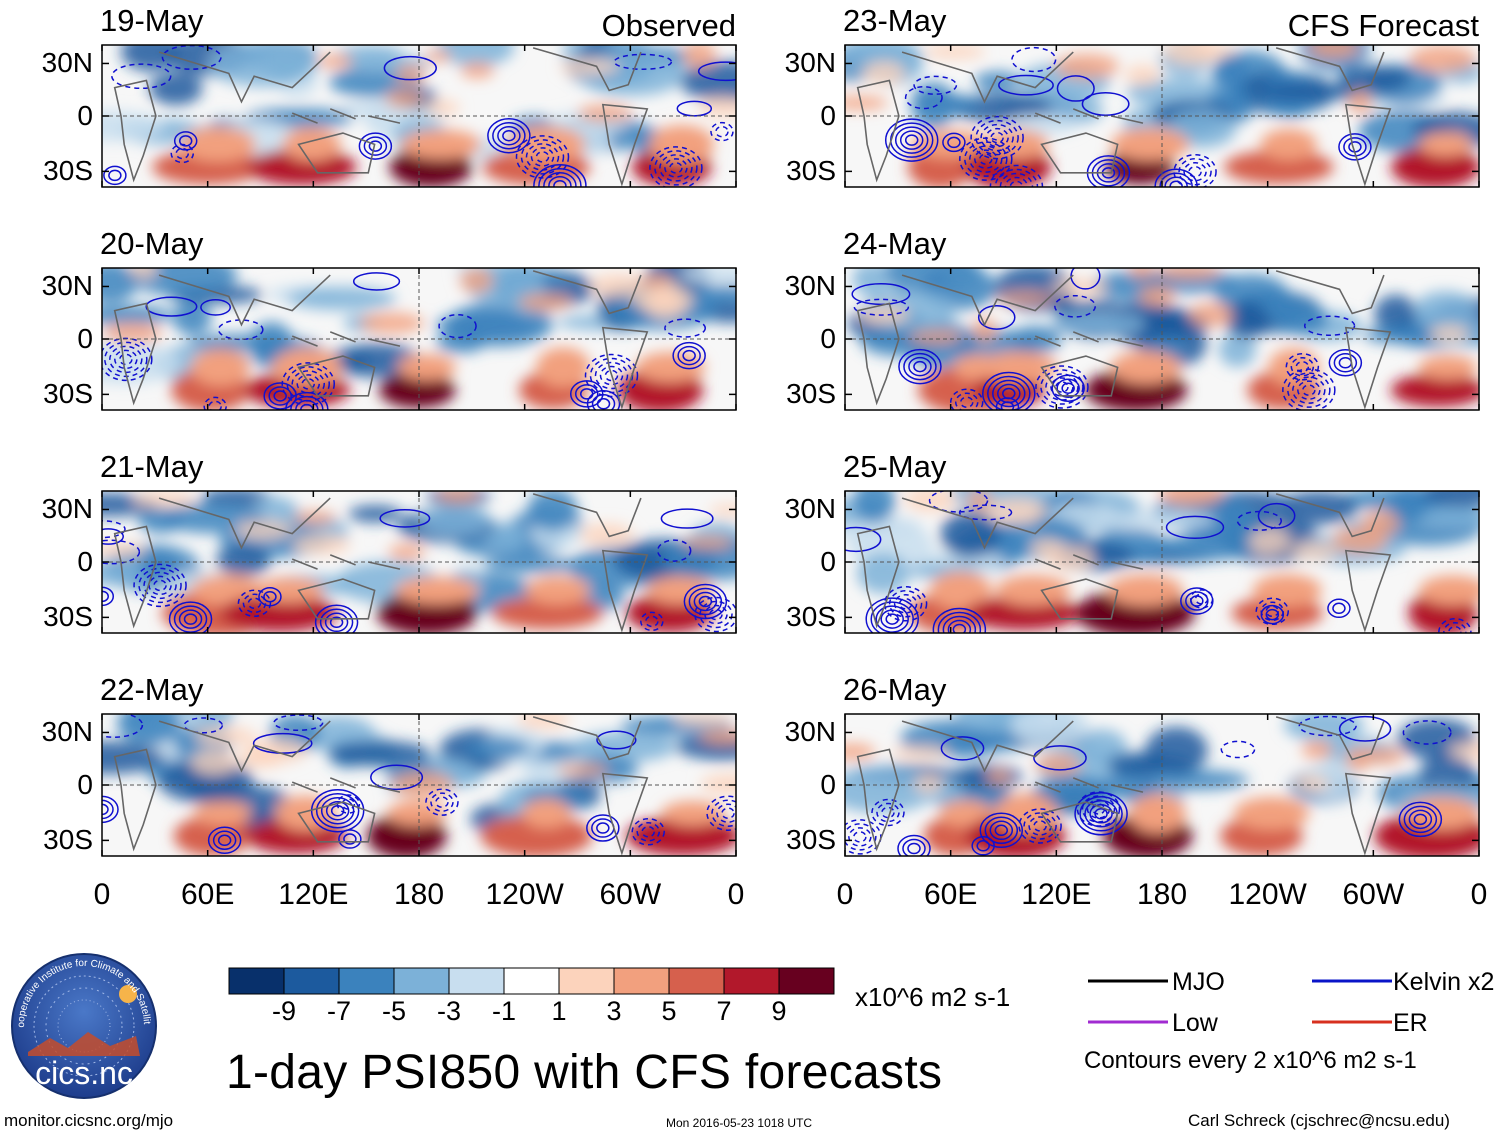  What do you see at coordinates (668, 25) in the screenshot?
I see `column-heading-0: Observed` at bounding box center [668, 25].